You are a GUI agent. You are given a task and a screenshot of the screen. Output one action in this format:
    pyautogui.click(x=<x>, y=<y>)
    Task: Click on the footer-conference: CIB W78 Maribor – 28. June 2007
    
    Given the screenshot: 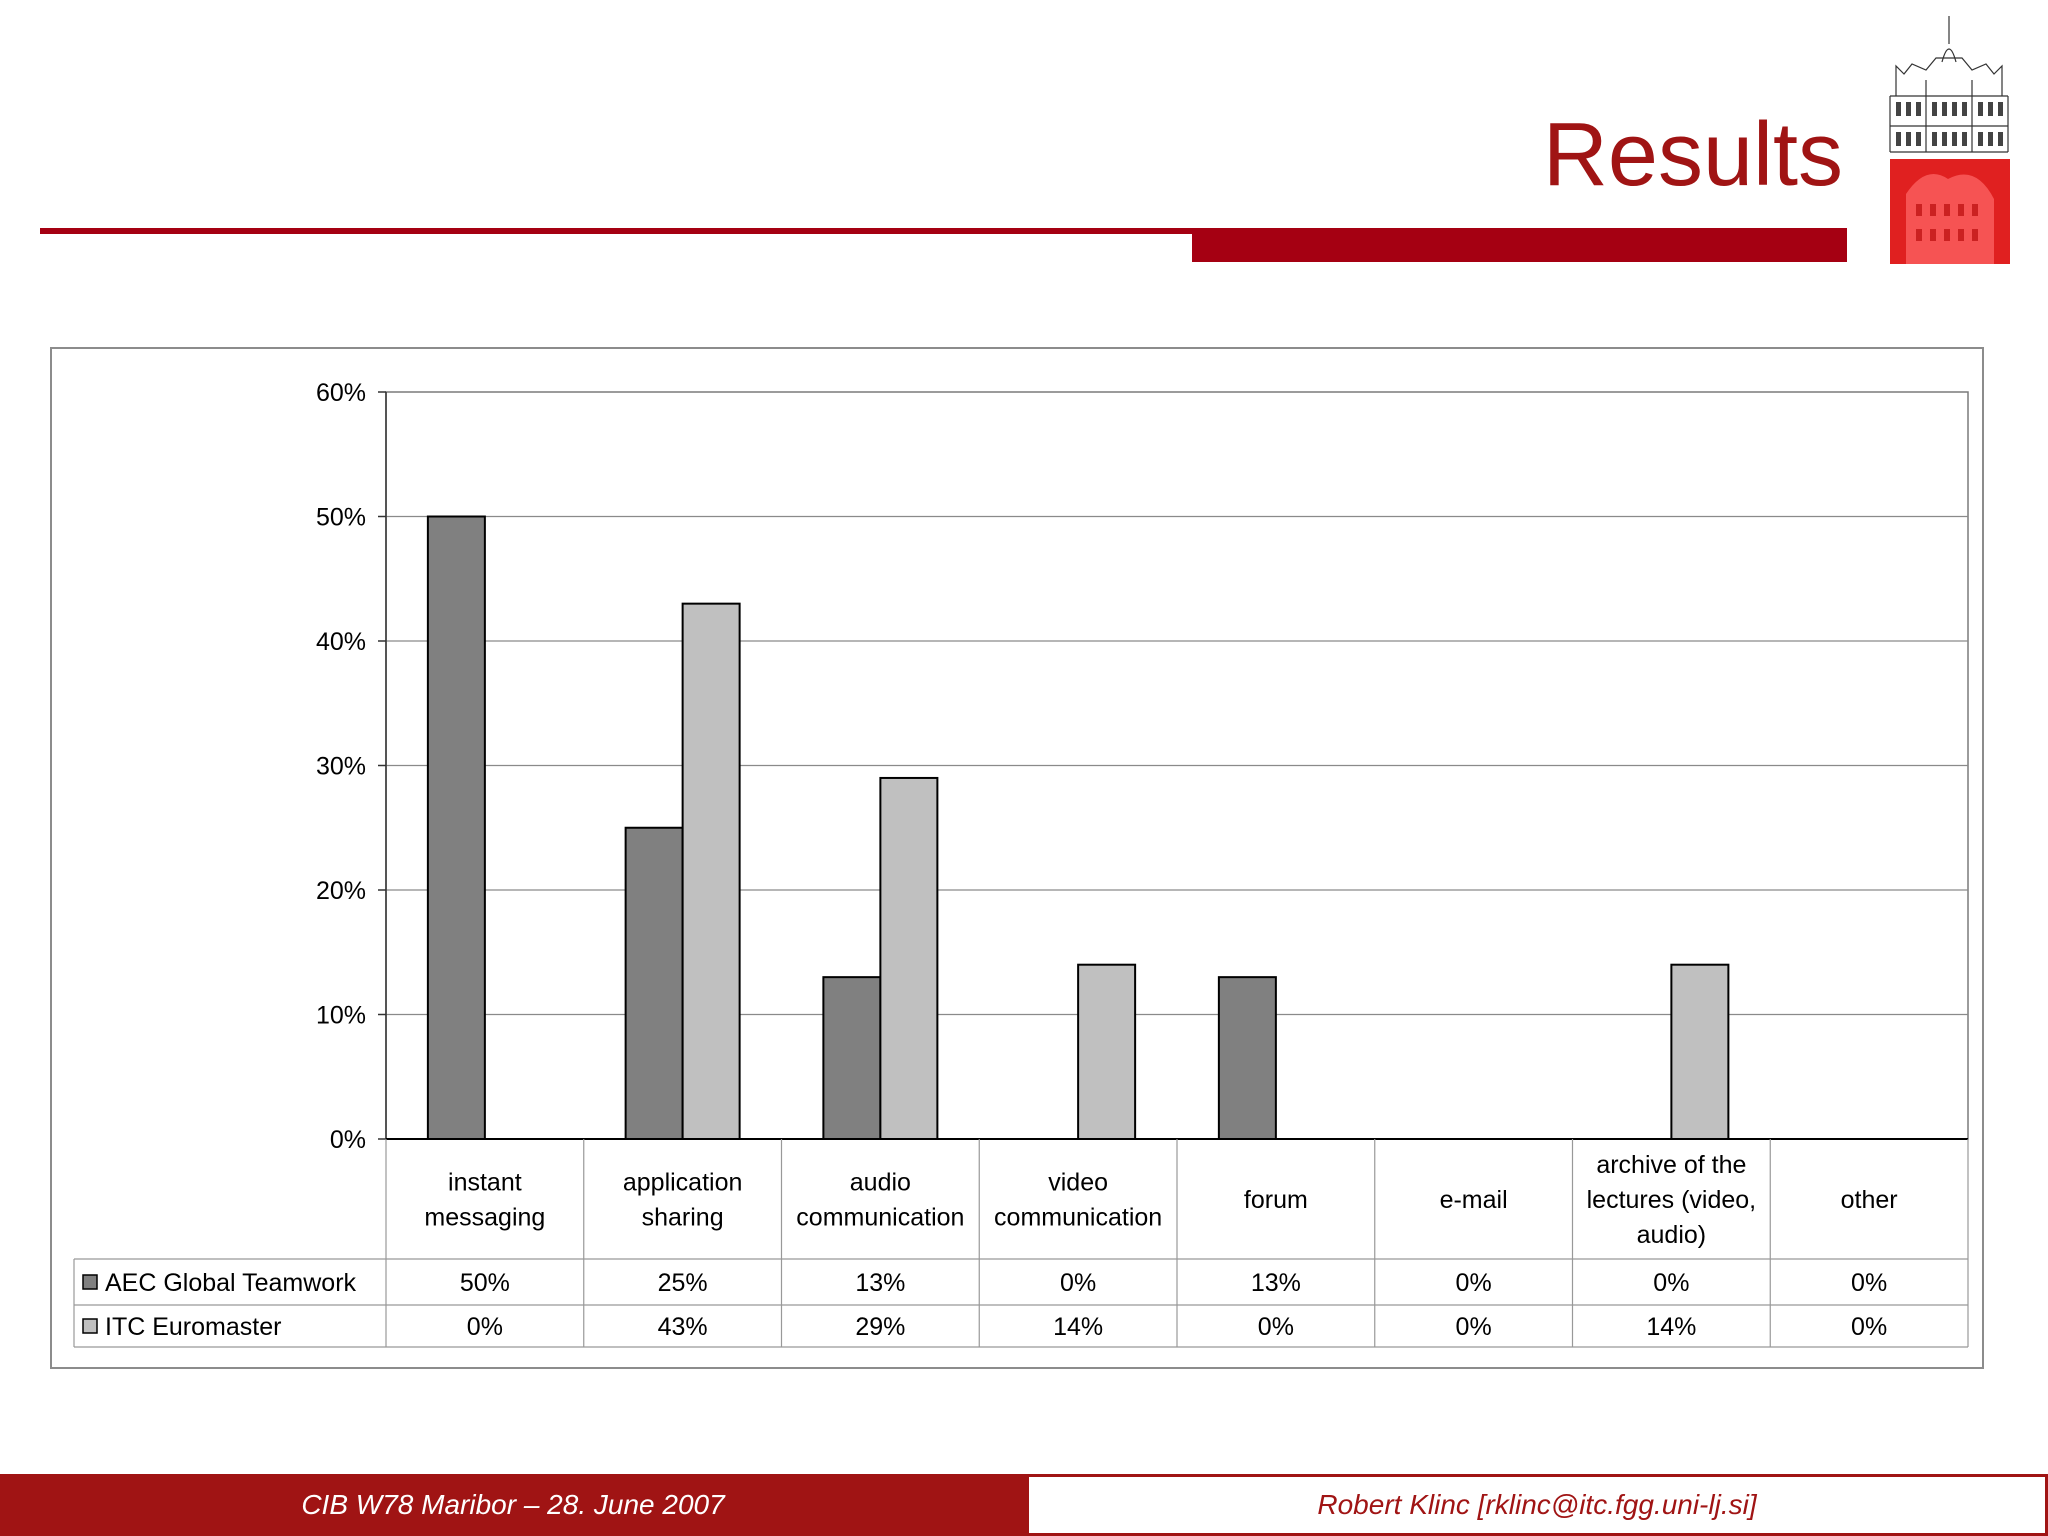 What is the action you would take?
    pyautogui.click(x=513, y=1505)
    